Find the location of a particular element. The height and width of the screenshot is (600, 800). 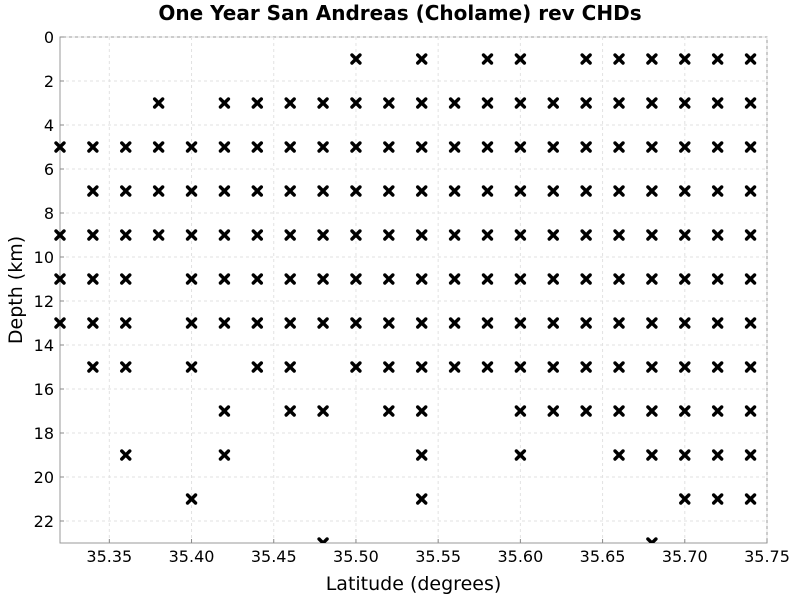

x-tick-label: 35.70 is located at coordinates (685, 556).